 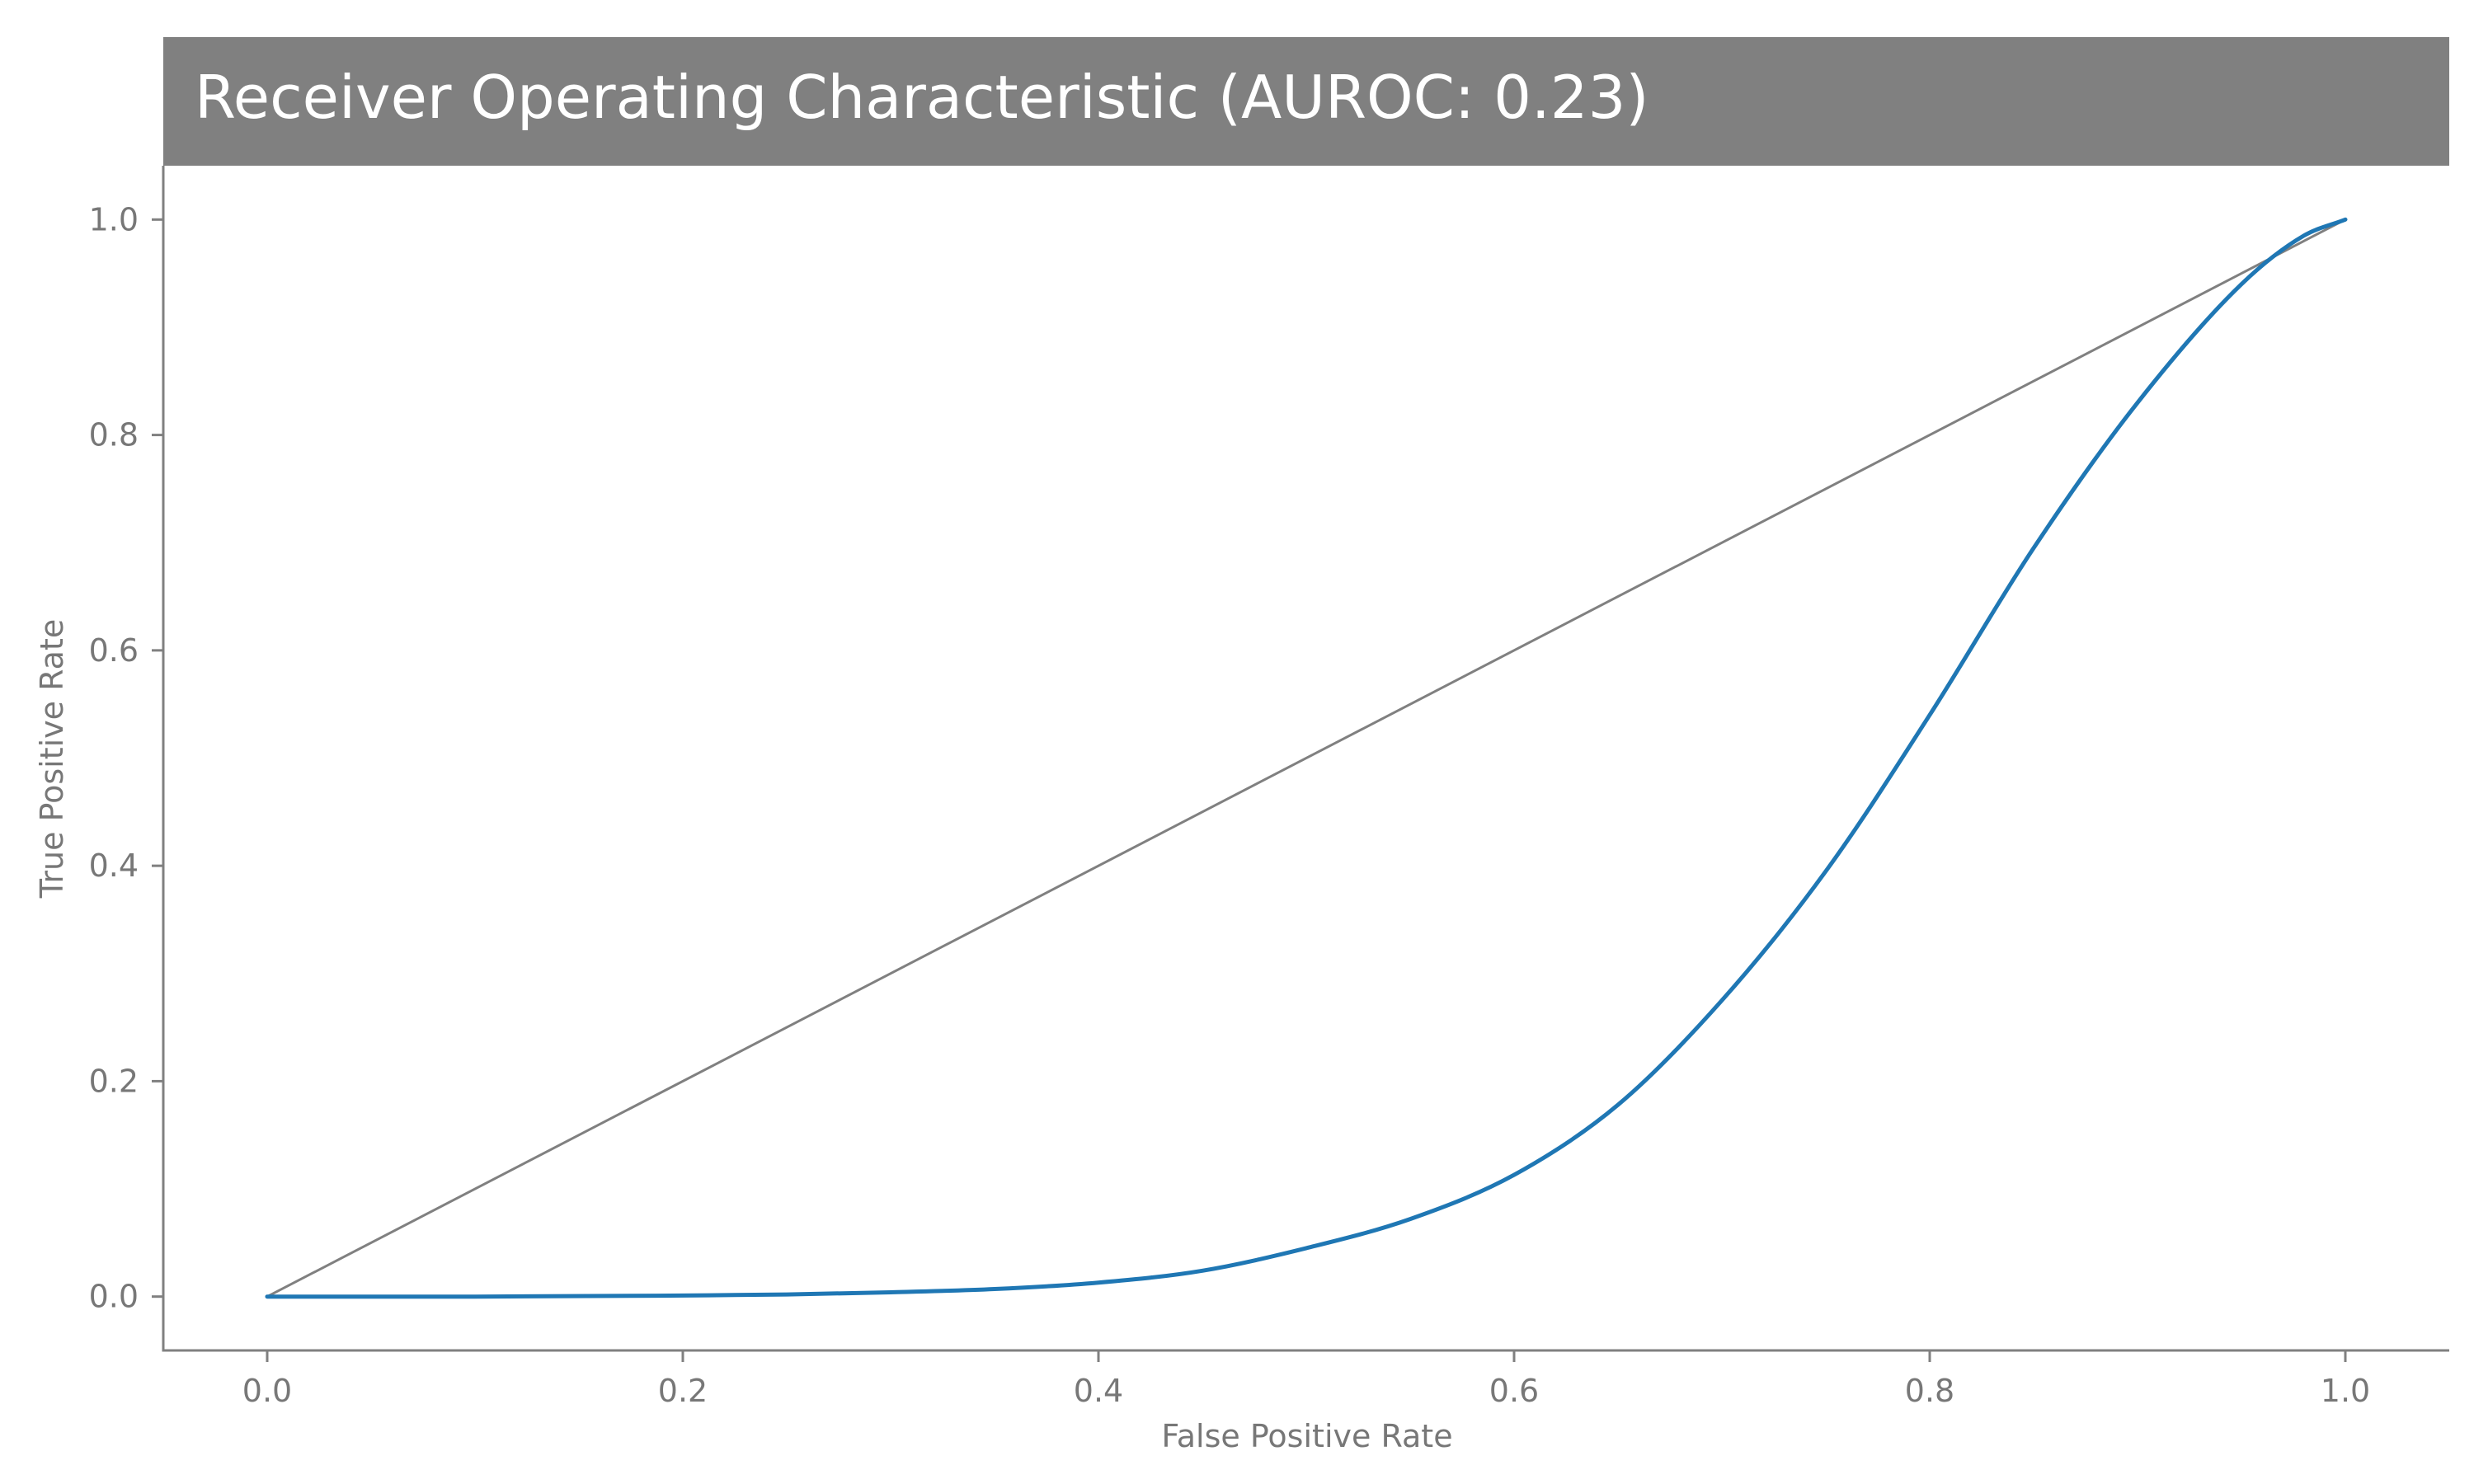 What do you see at coordinates (683, 1391) in the screenshot?
I see `x-tick-label: 0.2` at bounding box center [683, 1391].